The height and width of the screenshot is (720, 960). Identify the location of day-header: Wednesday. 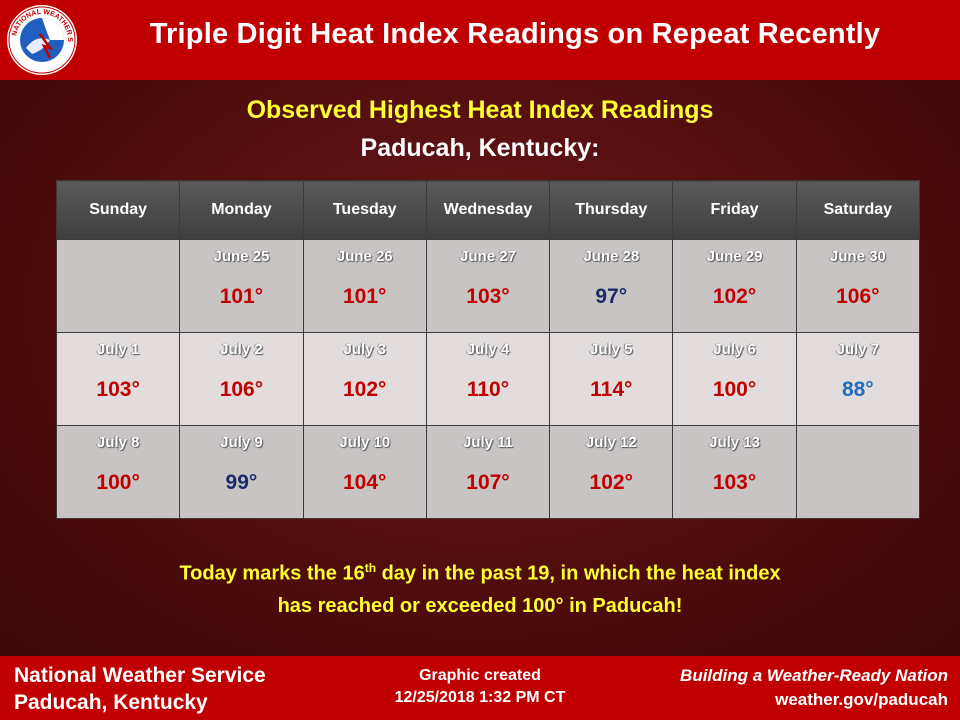
(488, 210).